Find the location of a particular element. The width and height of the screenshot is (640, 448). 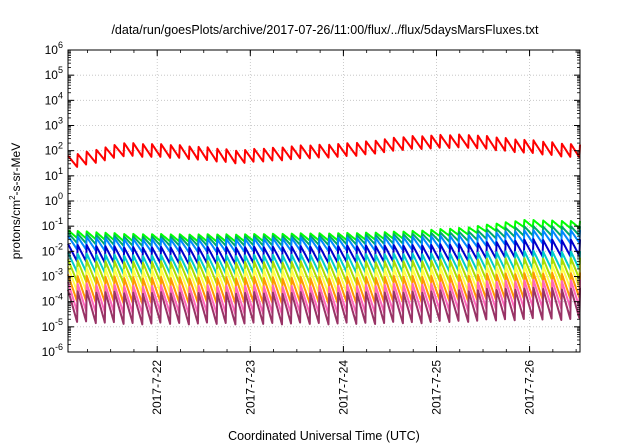

x-tick-label: 2017-7-24 is located at coordinates (343, 387).